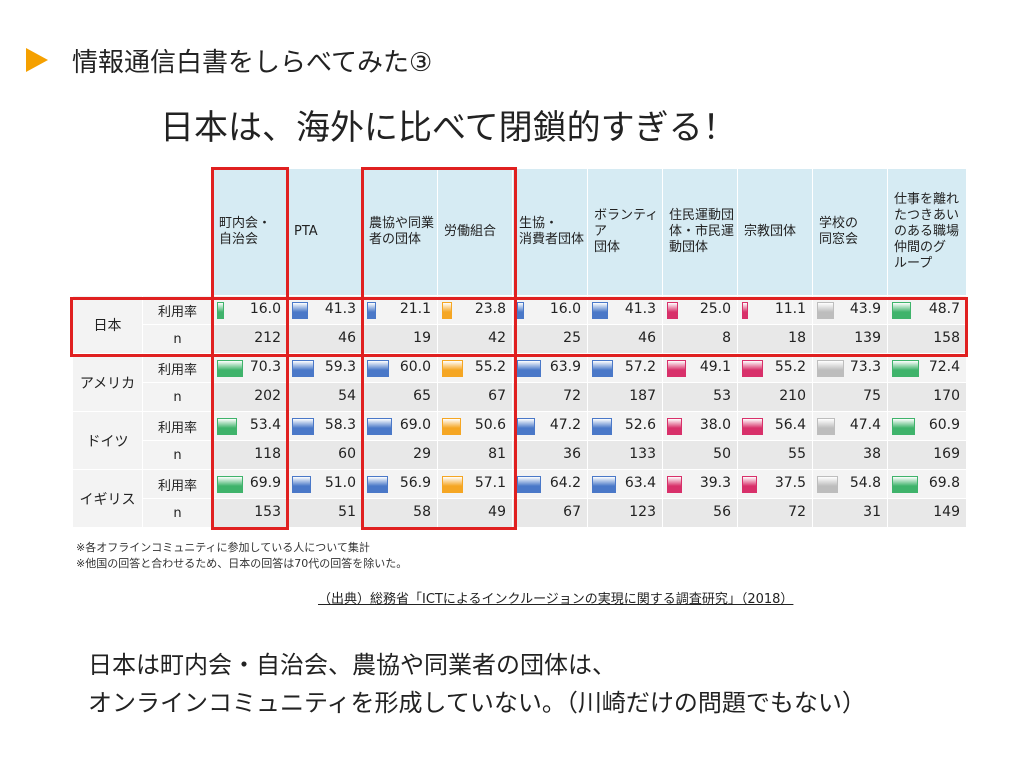 This screenshot has width=1024, height=768. Describe the element at coordinates (927, 310) in the screenshot. I see `rate-cell: 48.7` at that location.